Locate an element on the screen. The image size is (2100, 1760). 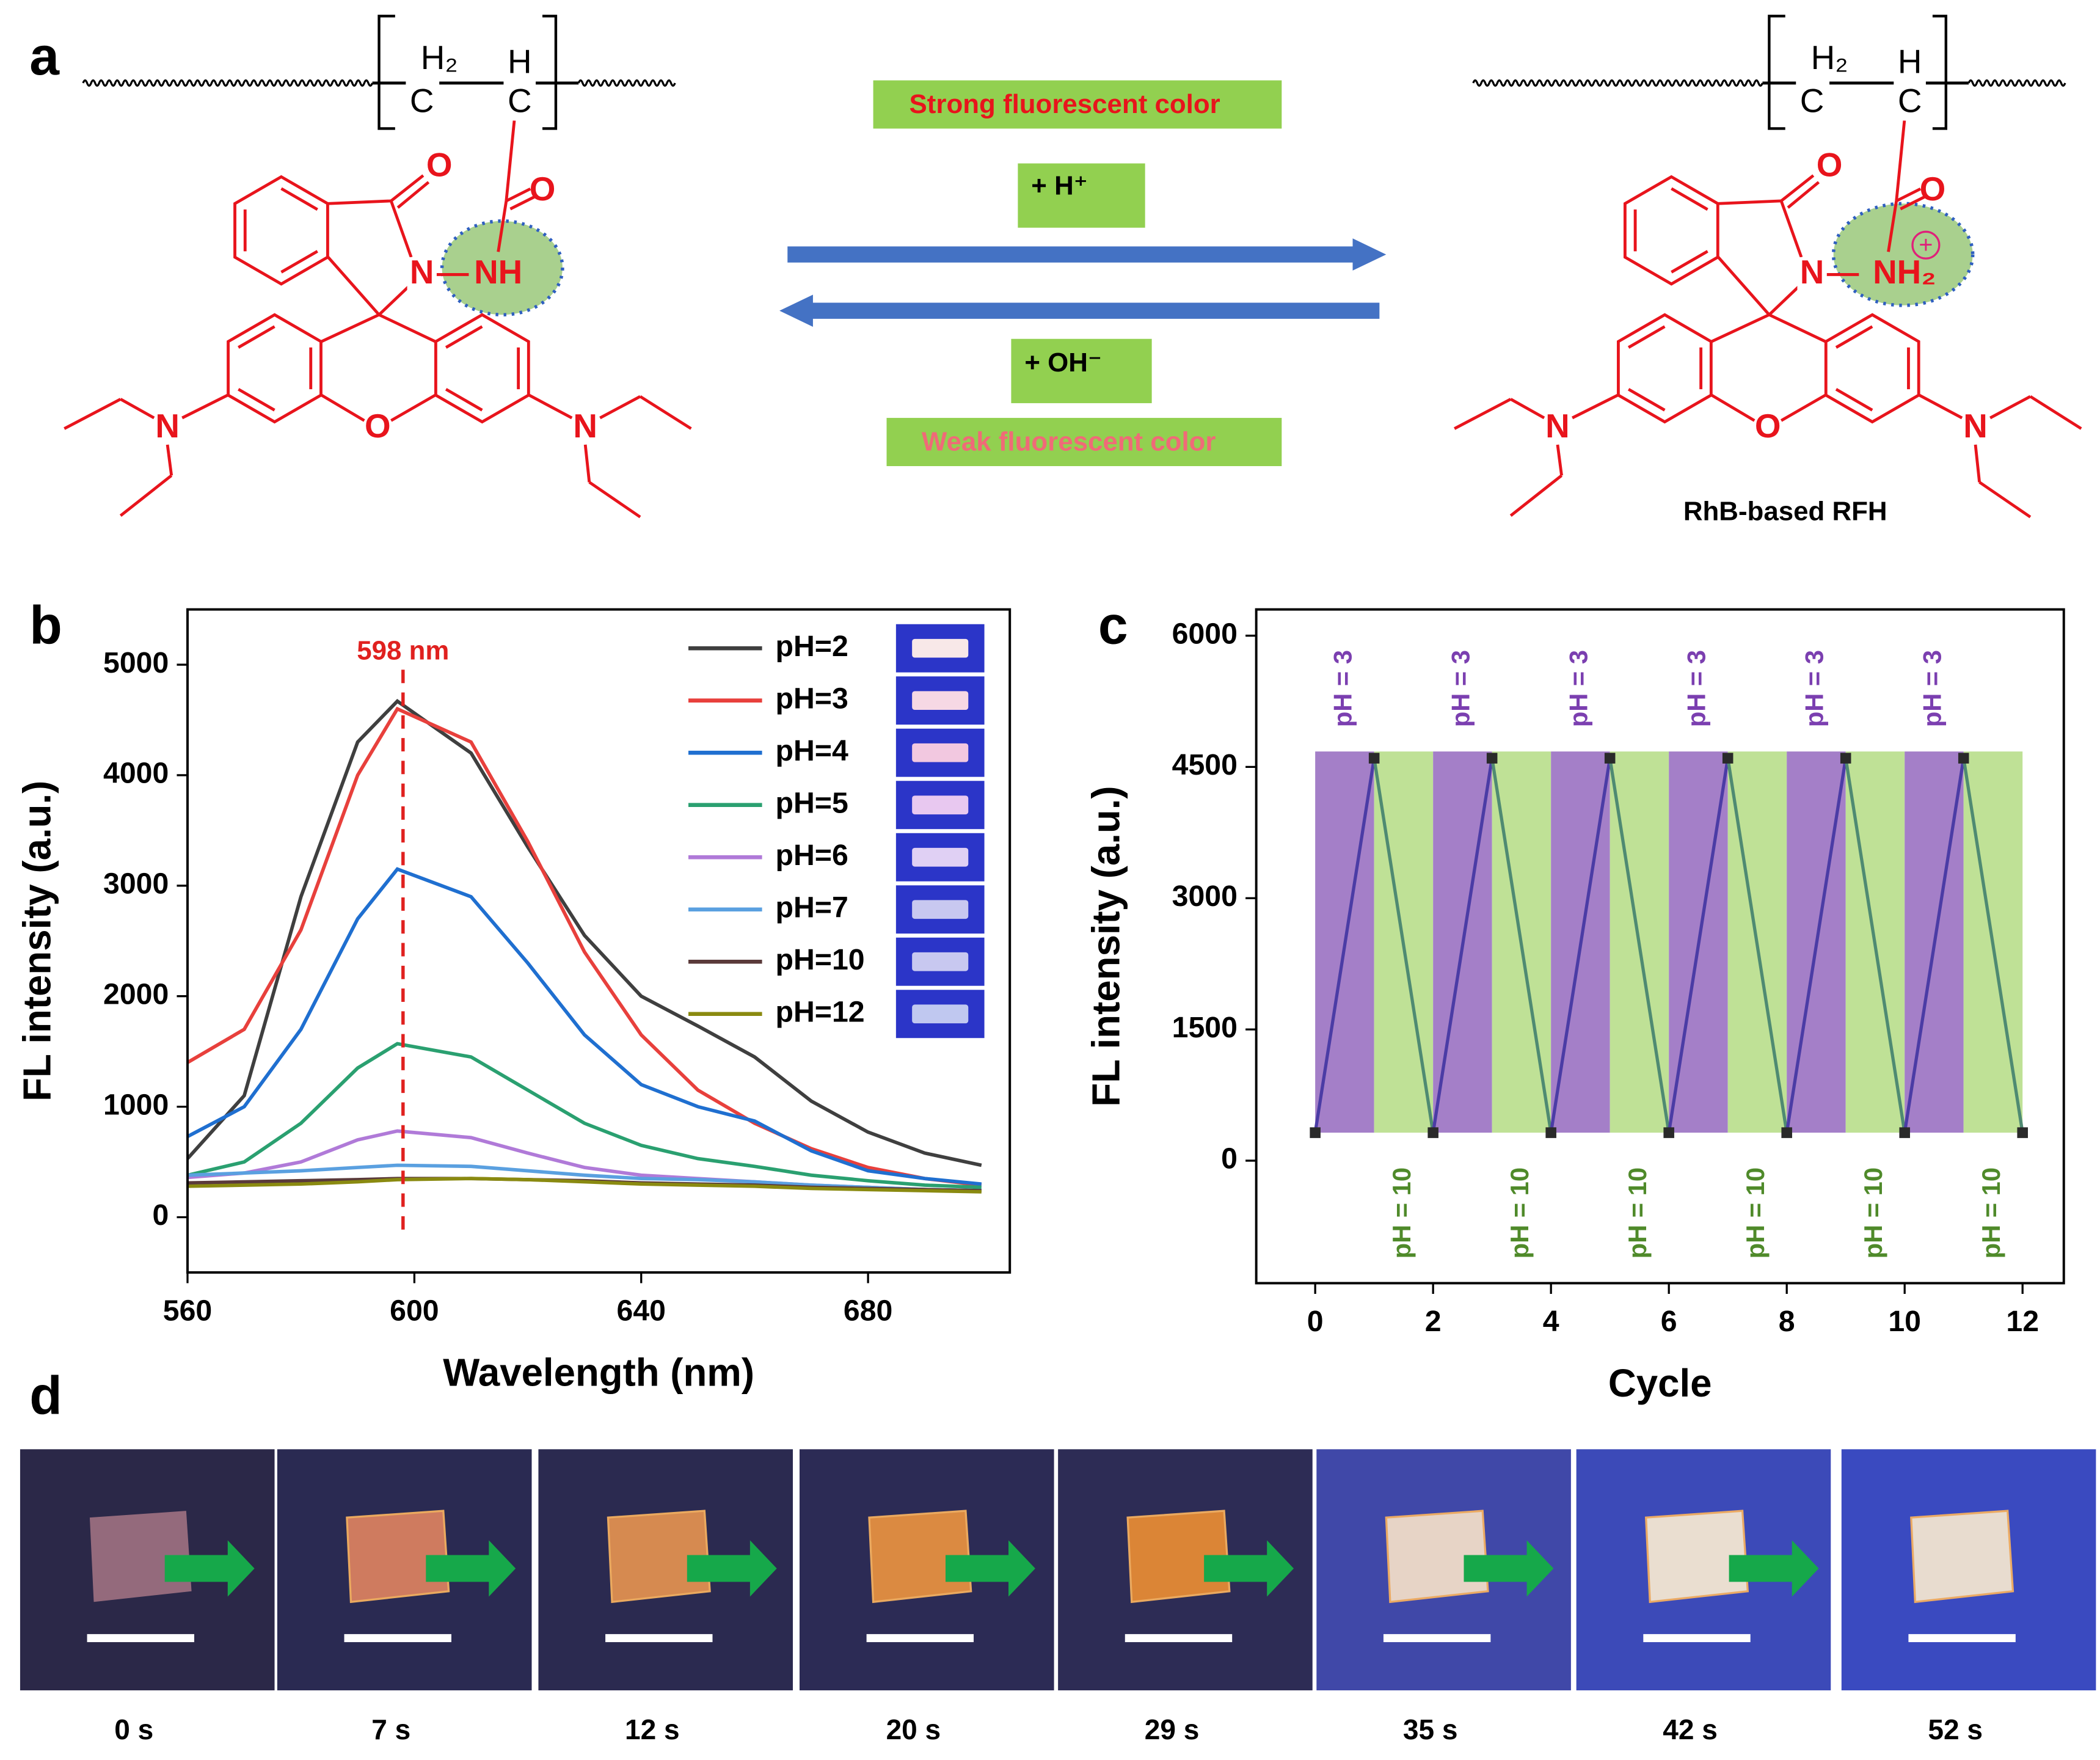
y-tick-label: 4500 is located at coordinates (1205, 764).